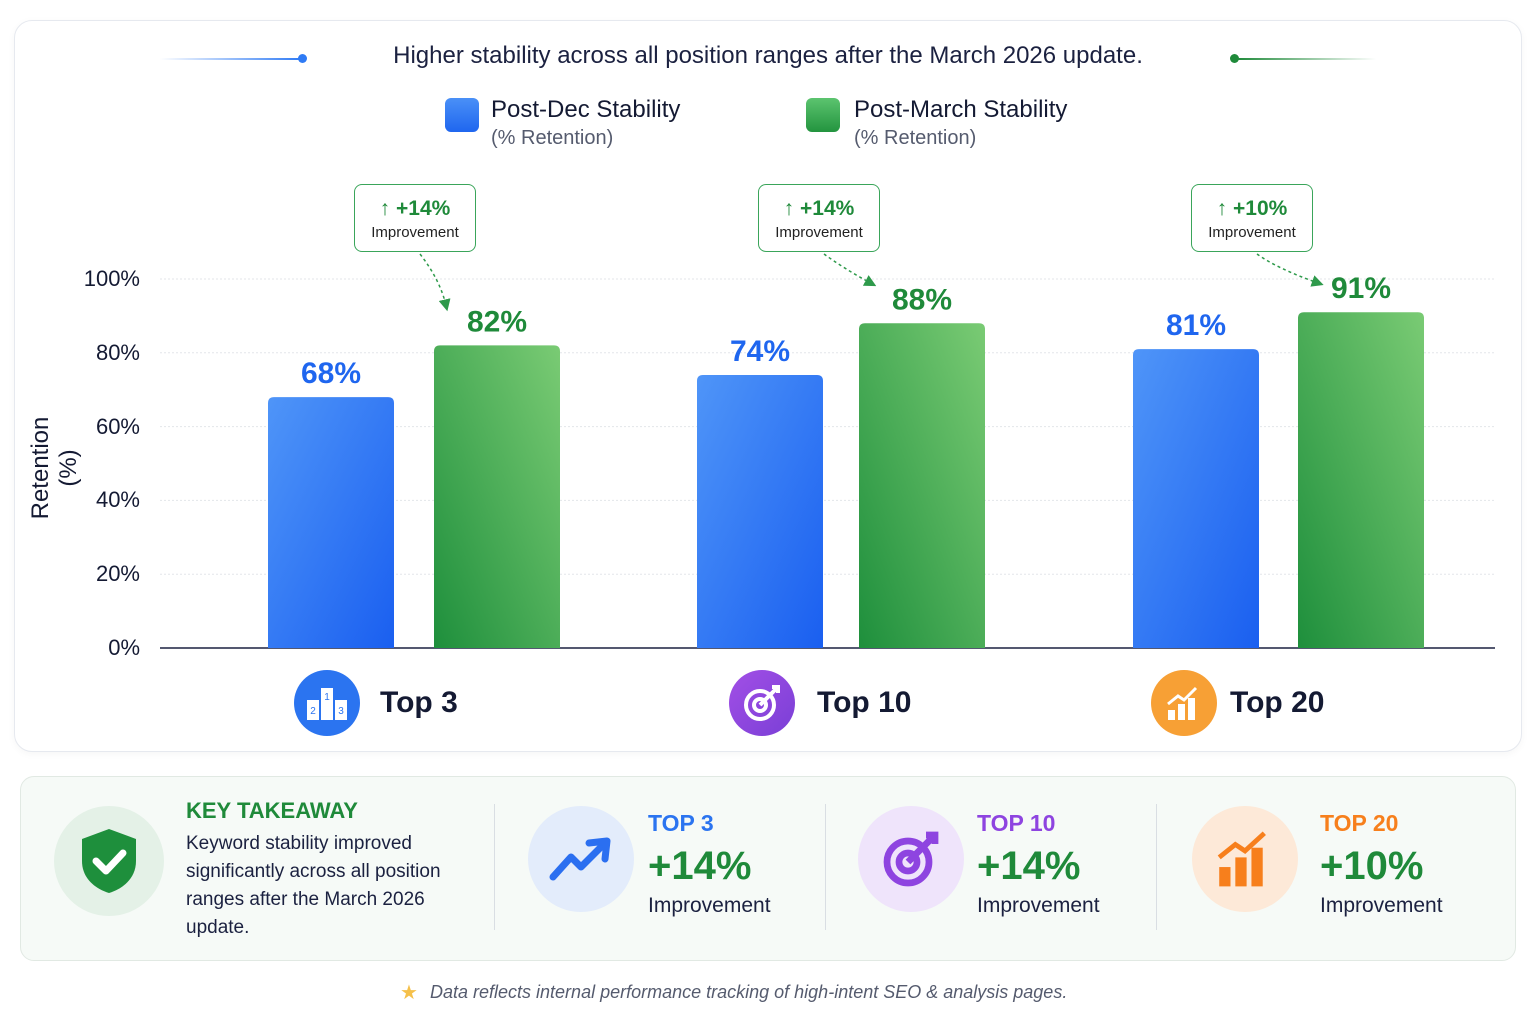  I want to click on data-label: 91%, so click(1361, 288).